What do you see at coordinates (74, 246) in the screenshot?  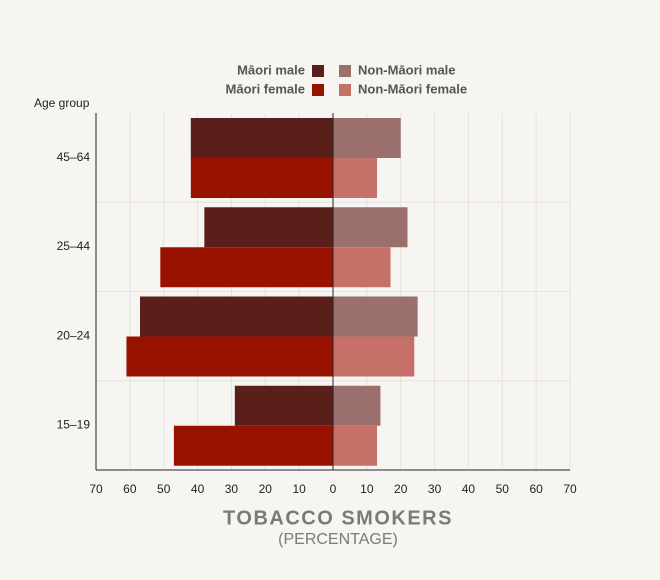 I see `y-tick-label: 25–44` at bounding box center [74, 246].